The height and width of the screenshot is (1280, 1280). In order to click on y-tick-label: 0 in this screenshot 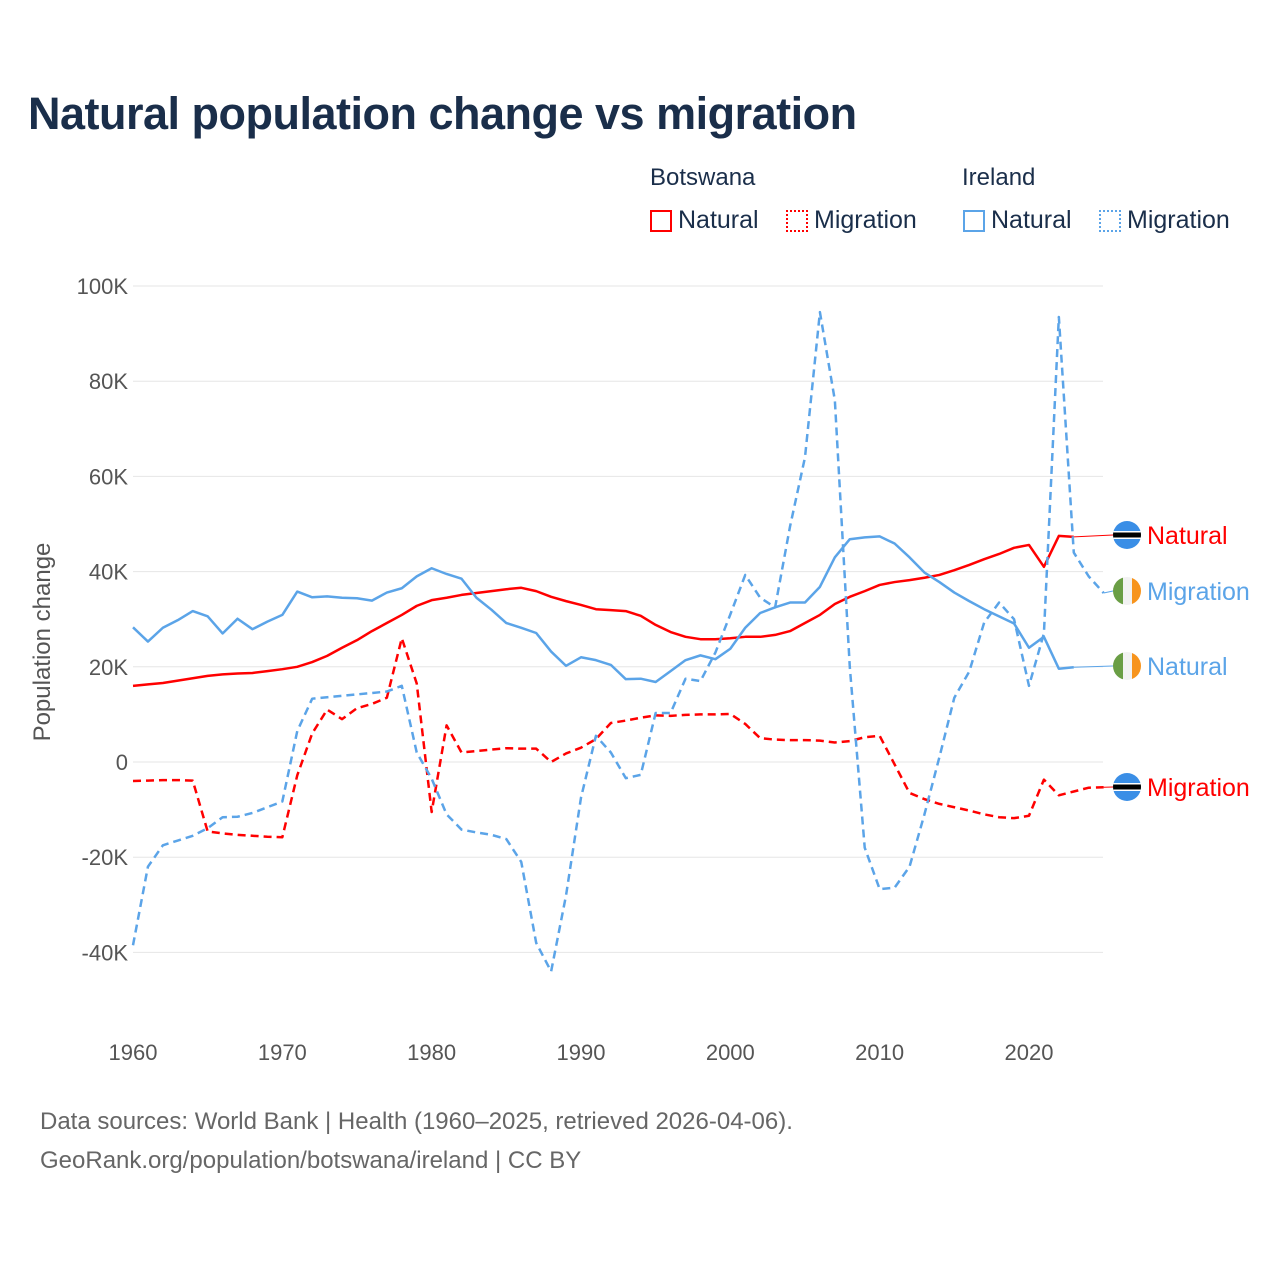, I will do `click(122, 762)`.